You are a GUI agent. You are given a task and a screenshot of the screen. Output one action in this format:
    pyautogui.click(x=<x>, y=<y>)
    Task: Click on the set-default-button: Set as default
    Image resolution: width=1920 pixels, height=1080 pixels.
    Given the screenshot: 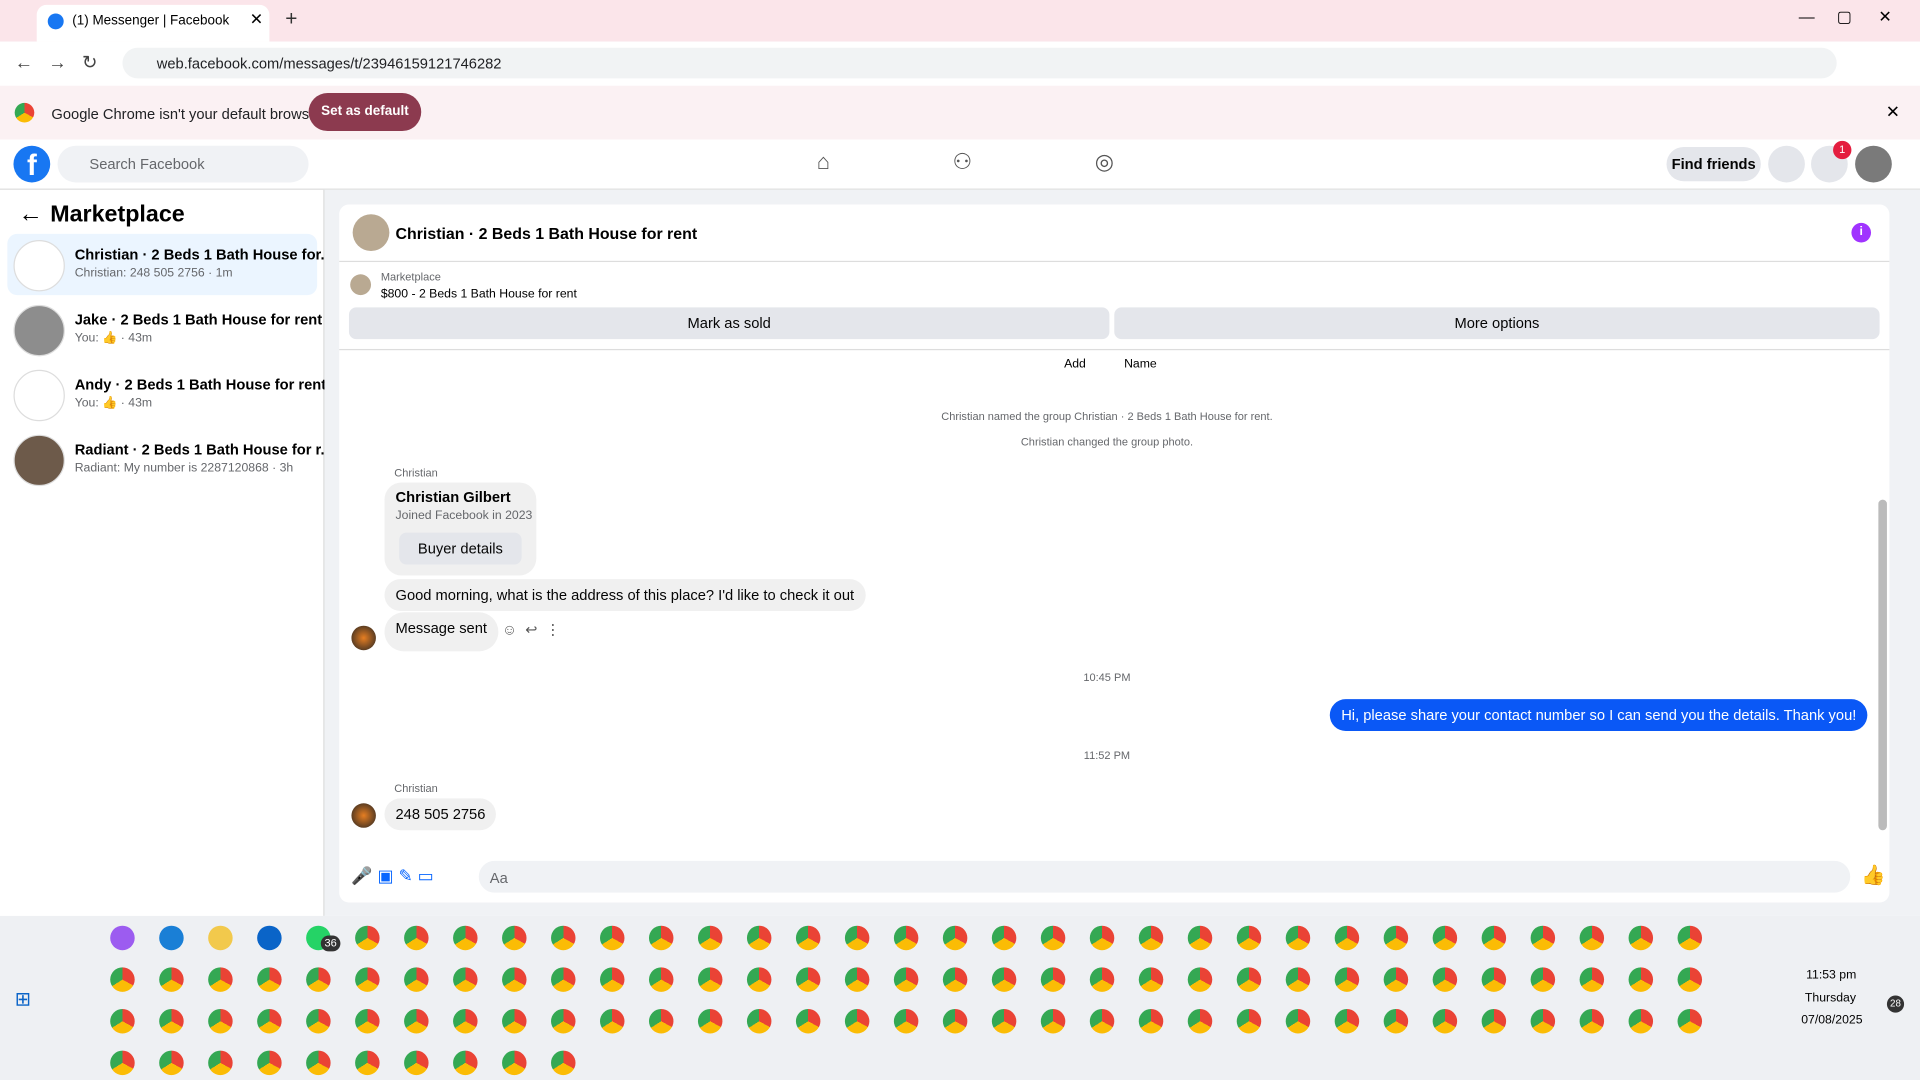 What is the action you would take?
    pyautogui.click(x=365, y=112)
    